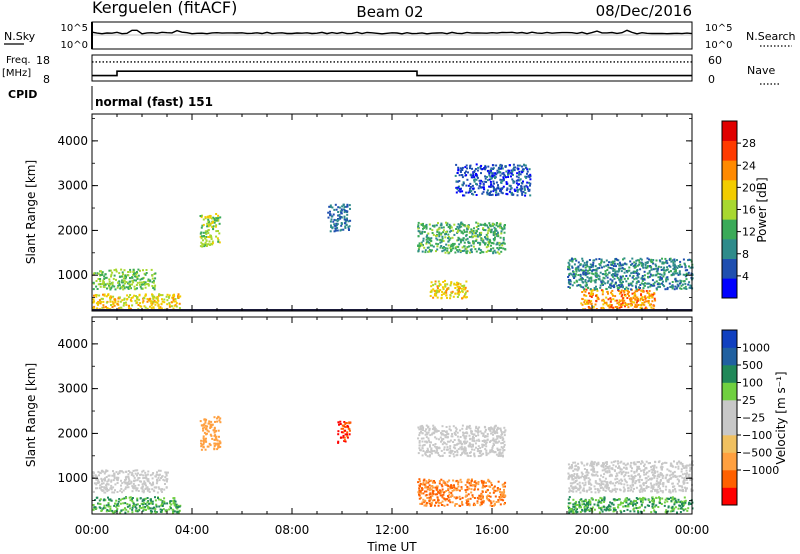 This screenshot has width=800, height=554. Describe the element at coordinates (749, 232) in the screenshot. I see `power-colorbar-tick: 12` at that location.